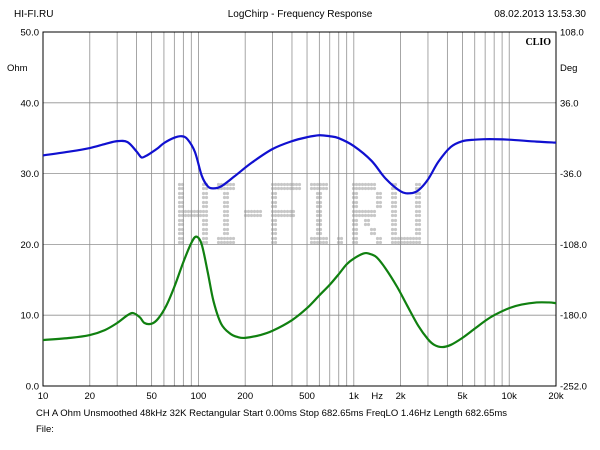 The width and height of the screenshot is (600, 450). I want to click on y-axis-left-labels: 0.0 10.0 20.0 30.0 40.0 50.0, so click(30, 210).